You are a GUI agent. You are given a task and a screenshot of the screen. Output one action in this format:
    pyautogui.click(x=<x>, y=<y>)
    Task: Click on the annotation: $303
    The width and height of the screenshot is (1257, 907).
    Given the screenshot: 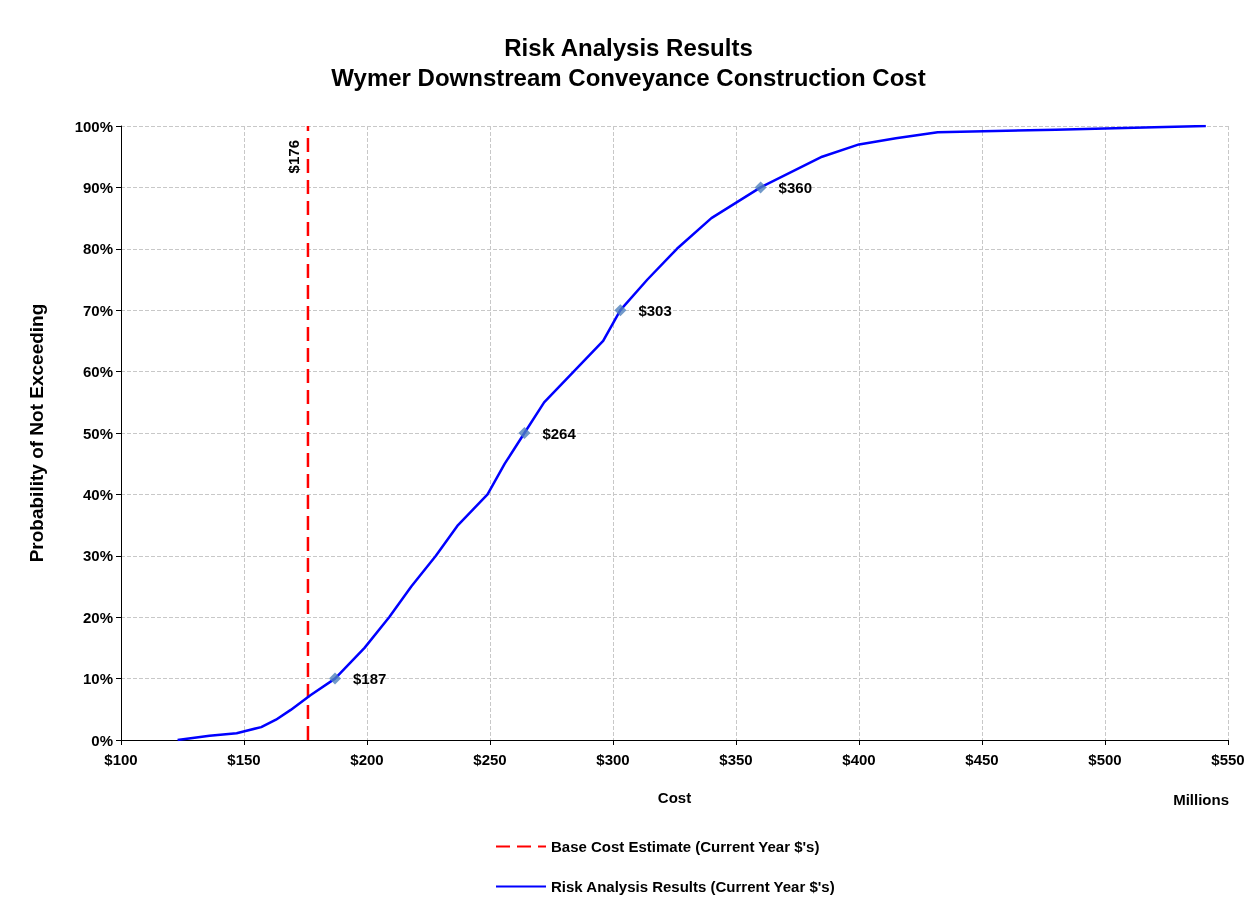 What is the action you would take?
    pyautogui.click(x=655, y=310)
    